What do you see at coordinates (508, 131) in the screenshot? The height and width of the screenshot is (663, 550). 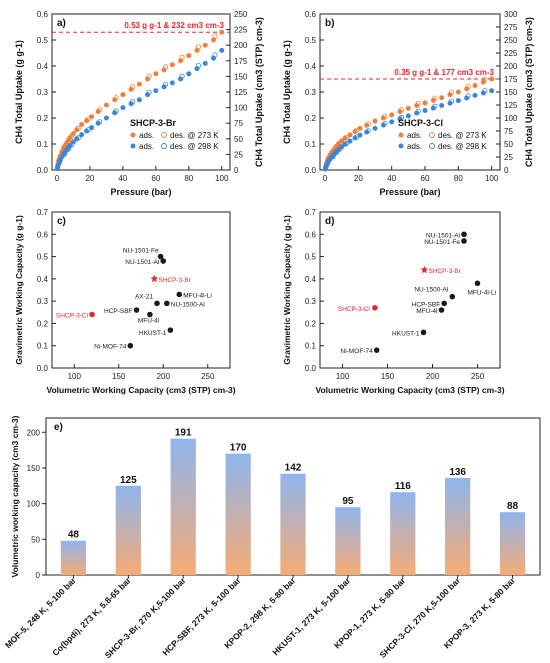 I see `y2-tick-label: 75` at bounding box center [508, 131].